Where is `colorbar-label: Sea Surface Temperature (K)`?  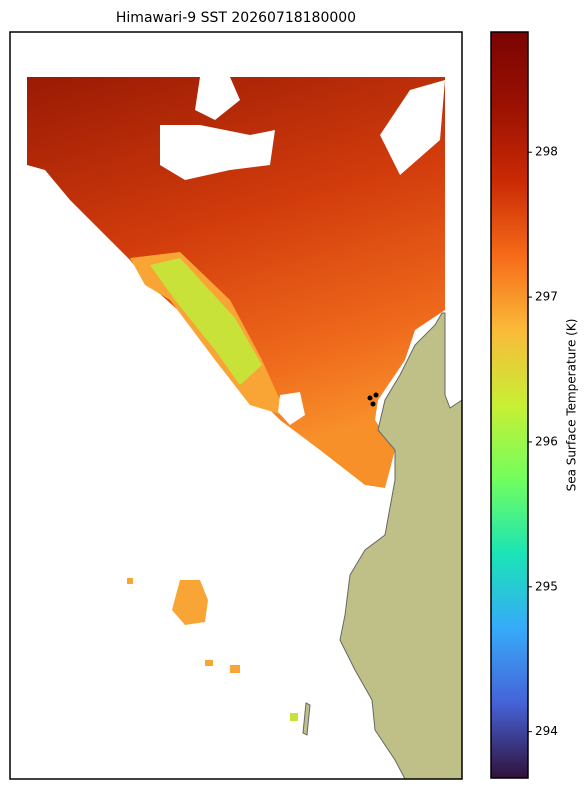 colorbar-label: Sea Surface Temperature (K) is located at coordinates (572, 405).